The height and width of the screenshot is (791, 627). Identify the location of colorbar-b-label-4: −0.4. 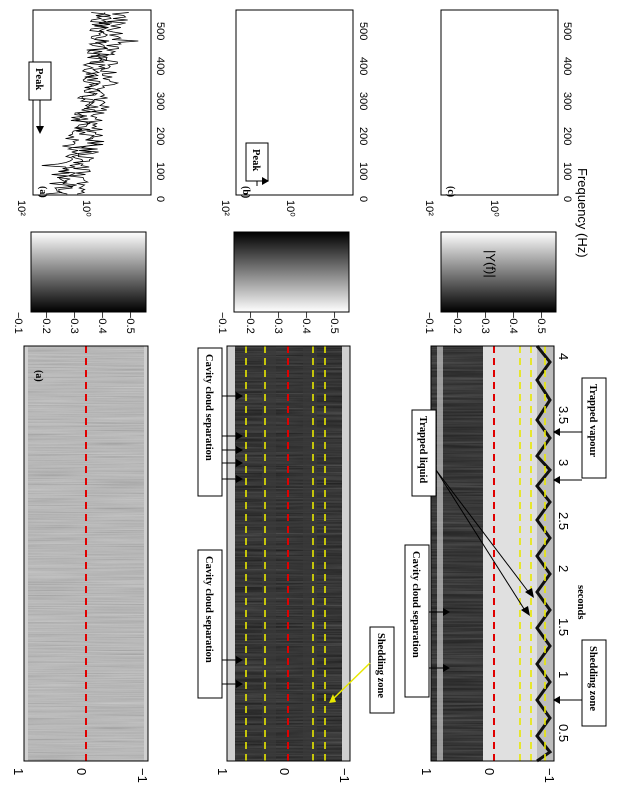
(306, 323).